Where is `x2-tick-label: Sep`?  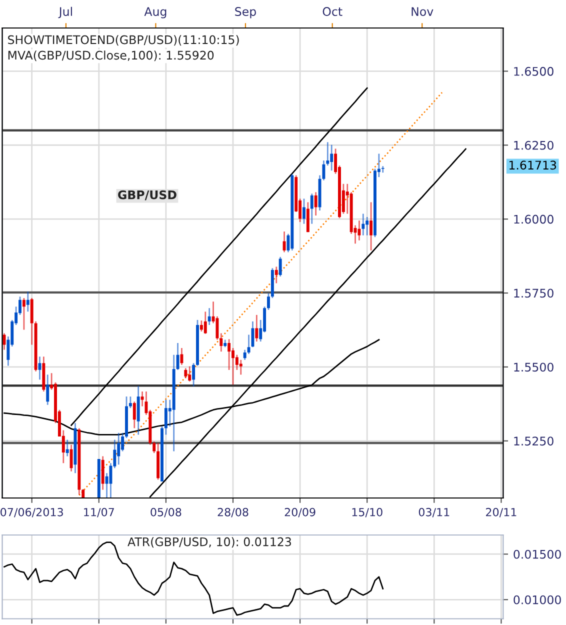 x2-tick-label: Sep is located at coordinates (245, 12).